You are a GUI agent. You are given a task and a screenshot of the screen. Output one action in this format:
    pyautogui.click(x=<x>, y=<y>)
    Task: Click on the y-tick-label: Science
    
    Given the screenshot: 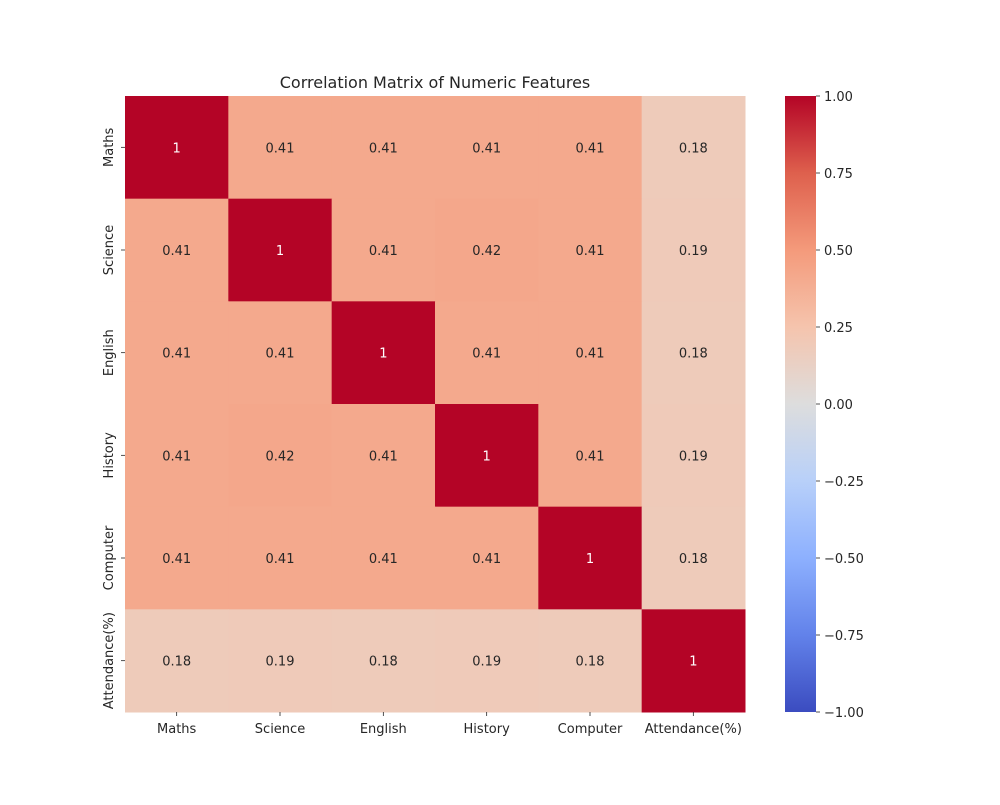 What is the action you would take?
    pyautogui.click(x=109, y=250)
    